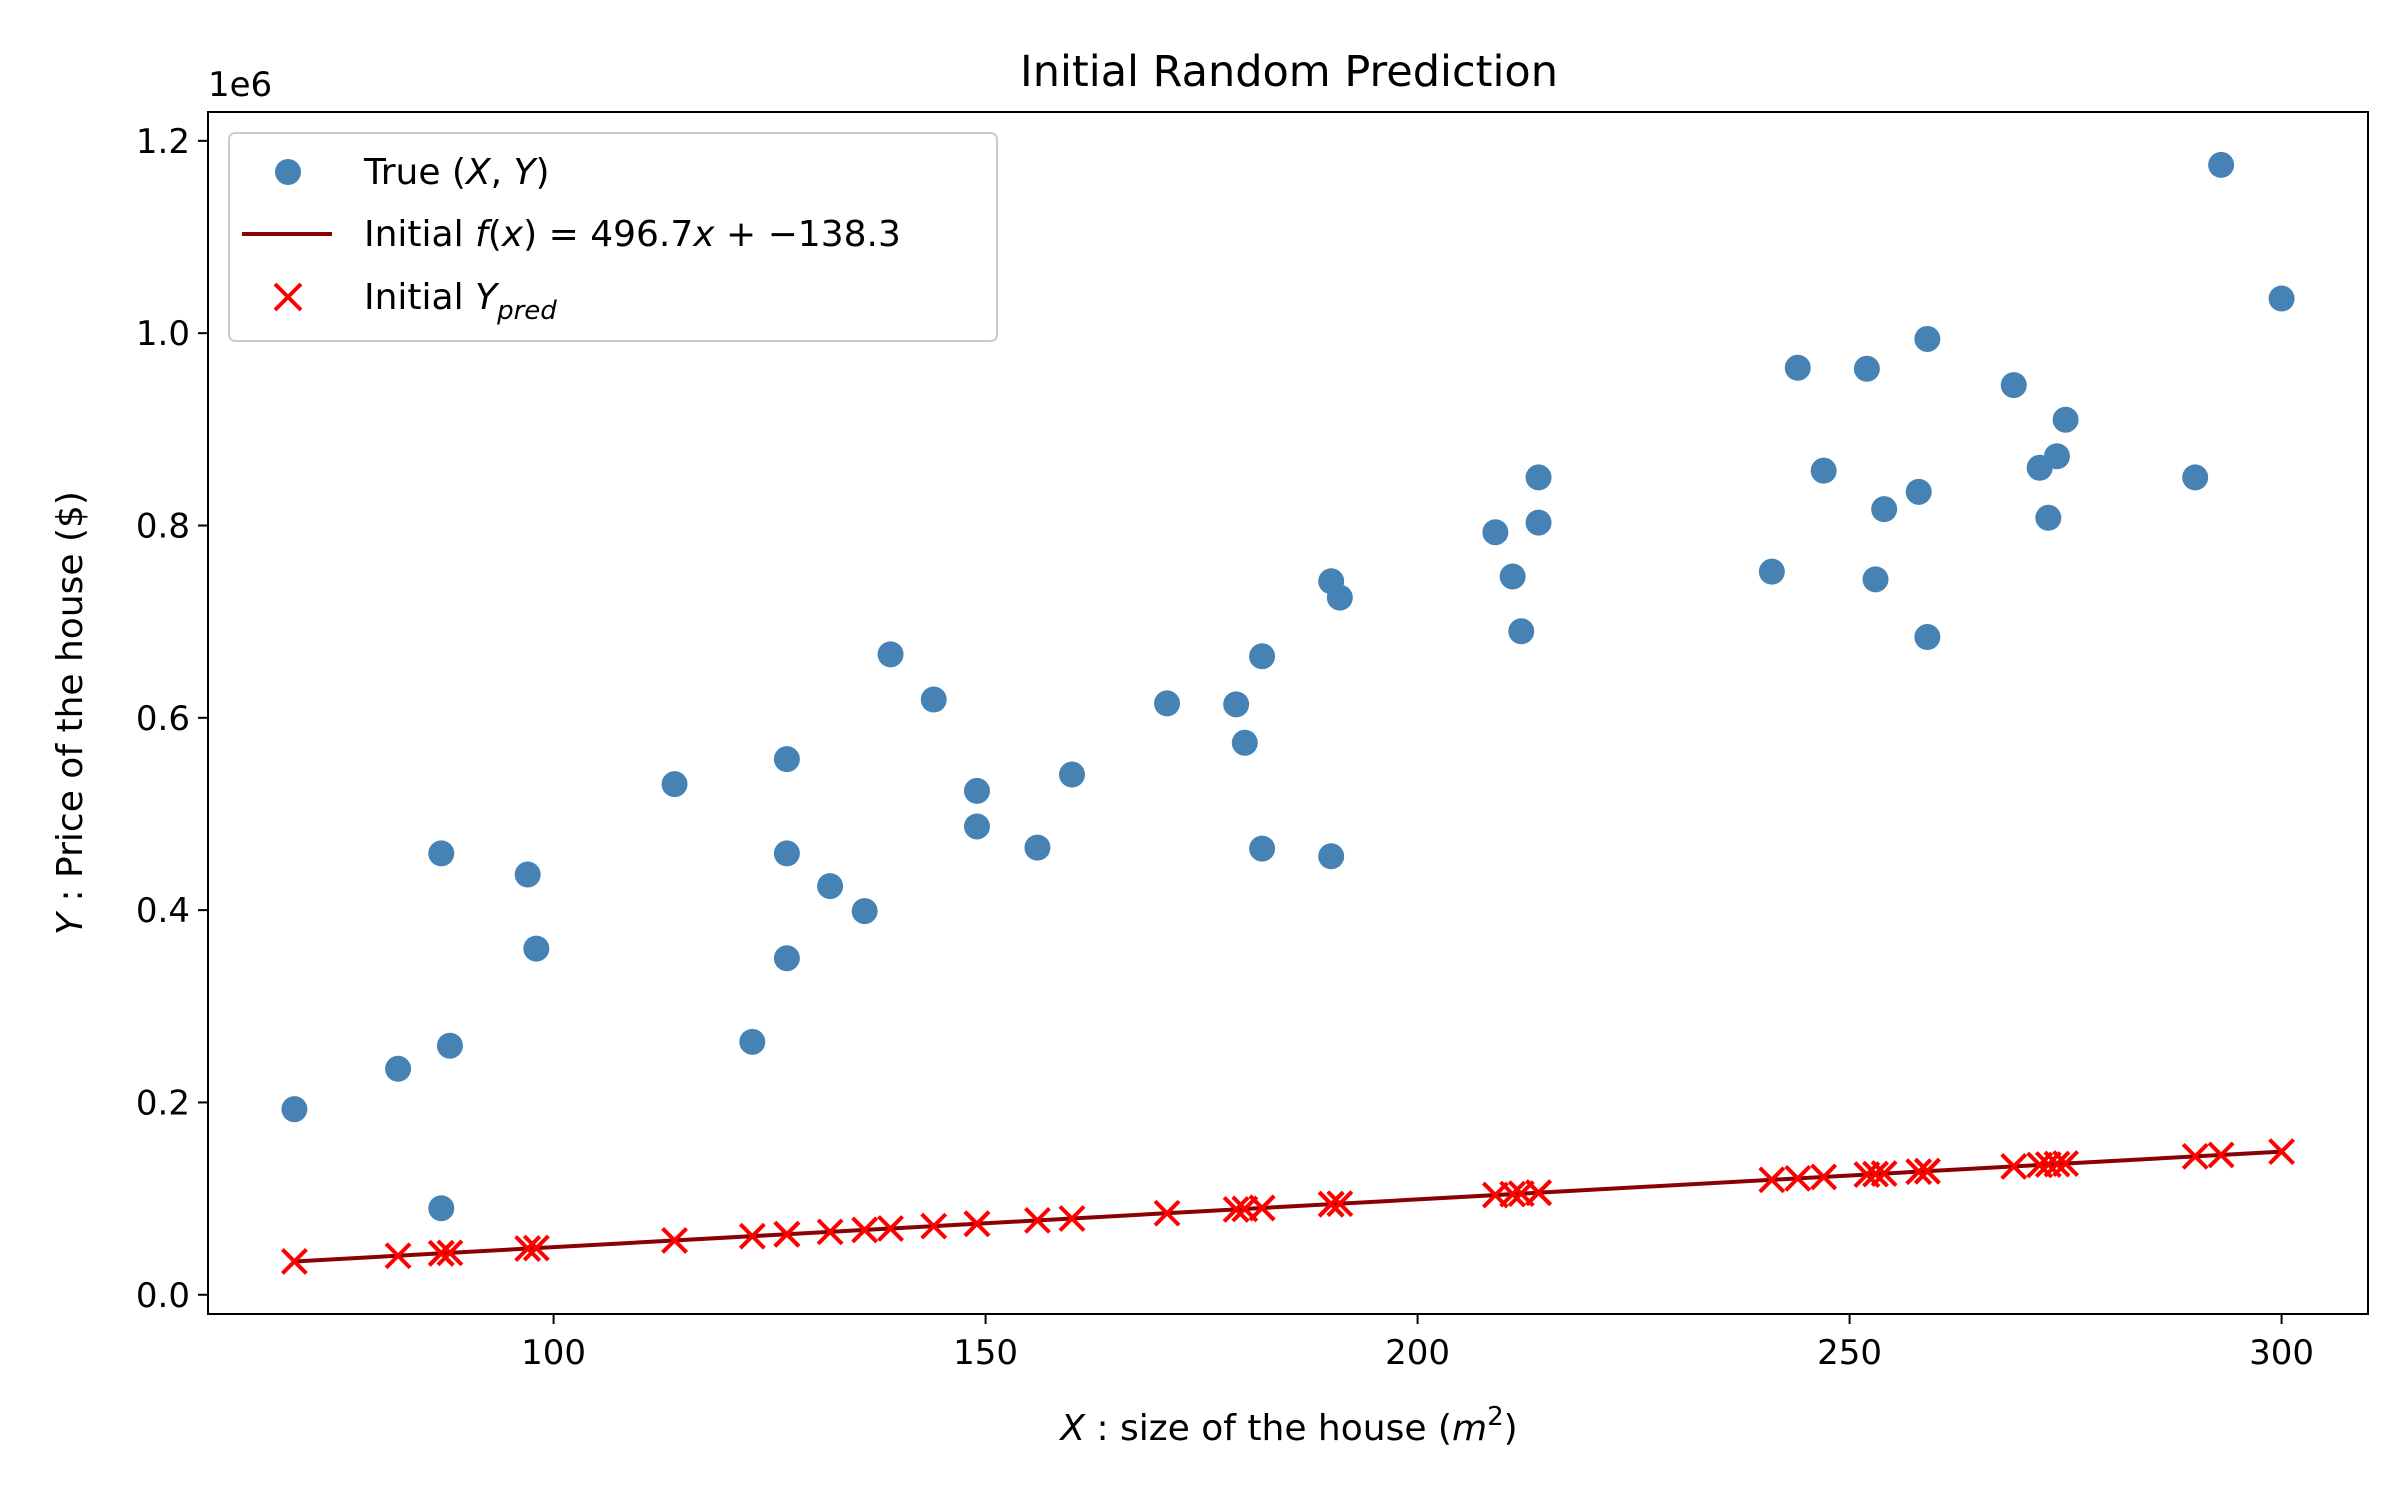  I want to click on prediction-line, so click(1288, 1206).